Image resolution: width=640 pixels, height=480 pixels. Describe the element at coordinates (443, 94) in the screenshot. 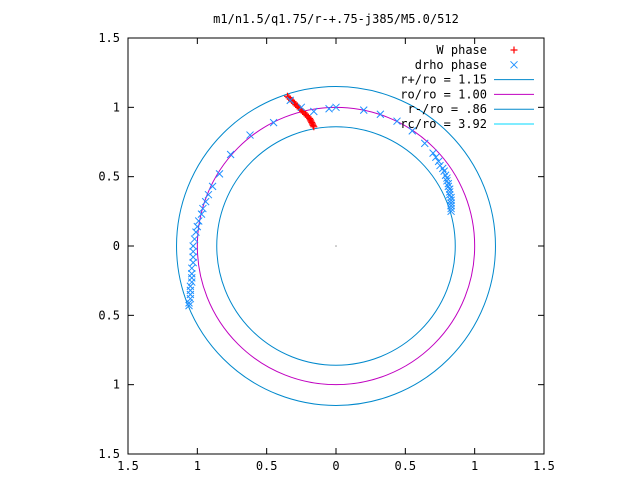

I see `legend-label: ro/ro = 1.00` at that location.